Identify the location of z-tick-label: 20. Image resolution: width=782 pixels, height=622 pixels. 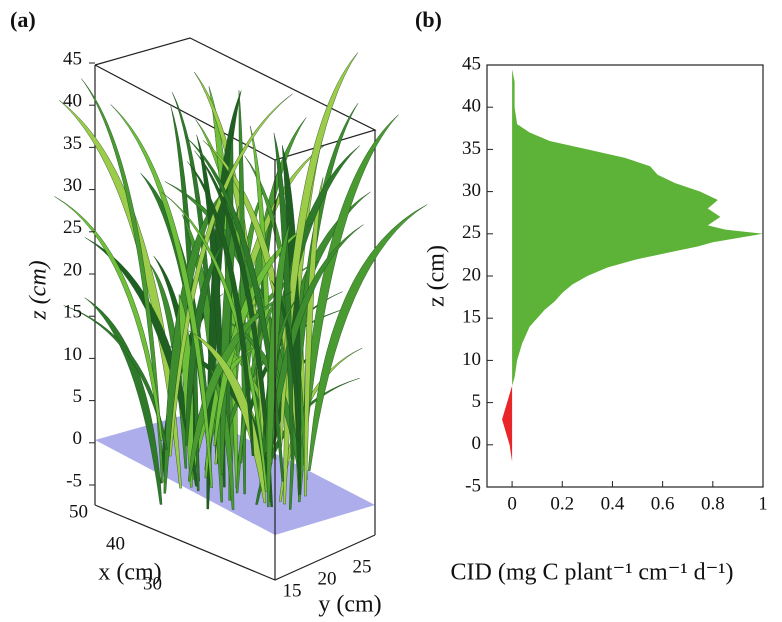
(72, 269).